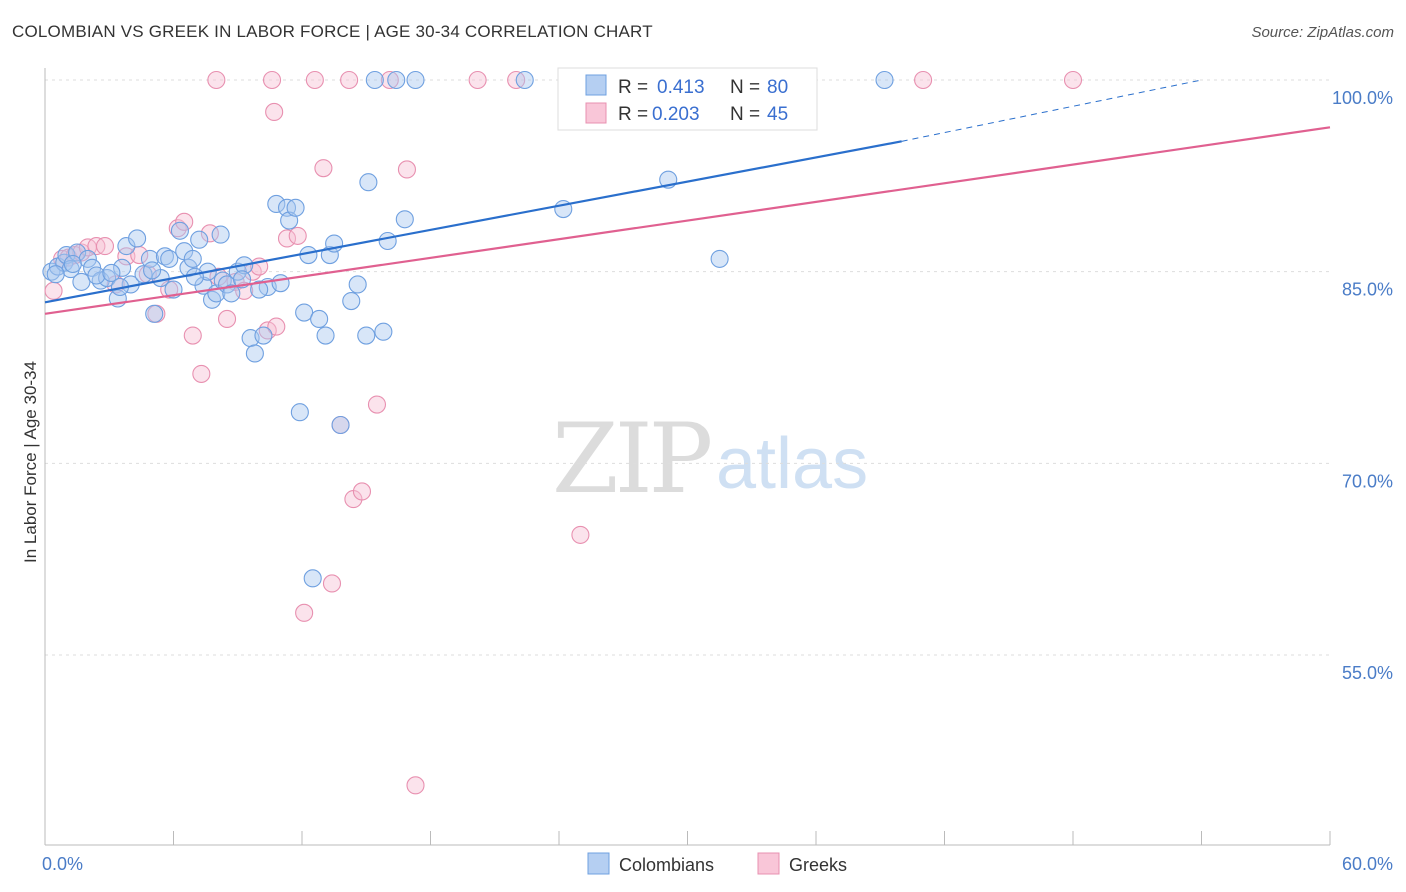 The height and width of the screenshot is (892, 1406). Describe the element at coordinates (745, 87) in the screenshot. I see `legend-n-label-colombians: N =` at that location.